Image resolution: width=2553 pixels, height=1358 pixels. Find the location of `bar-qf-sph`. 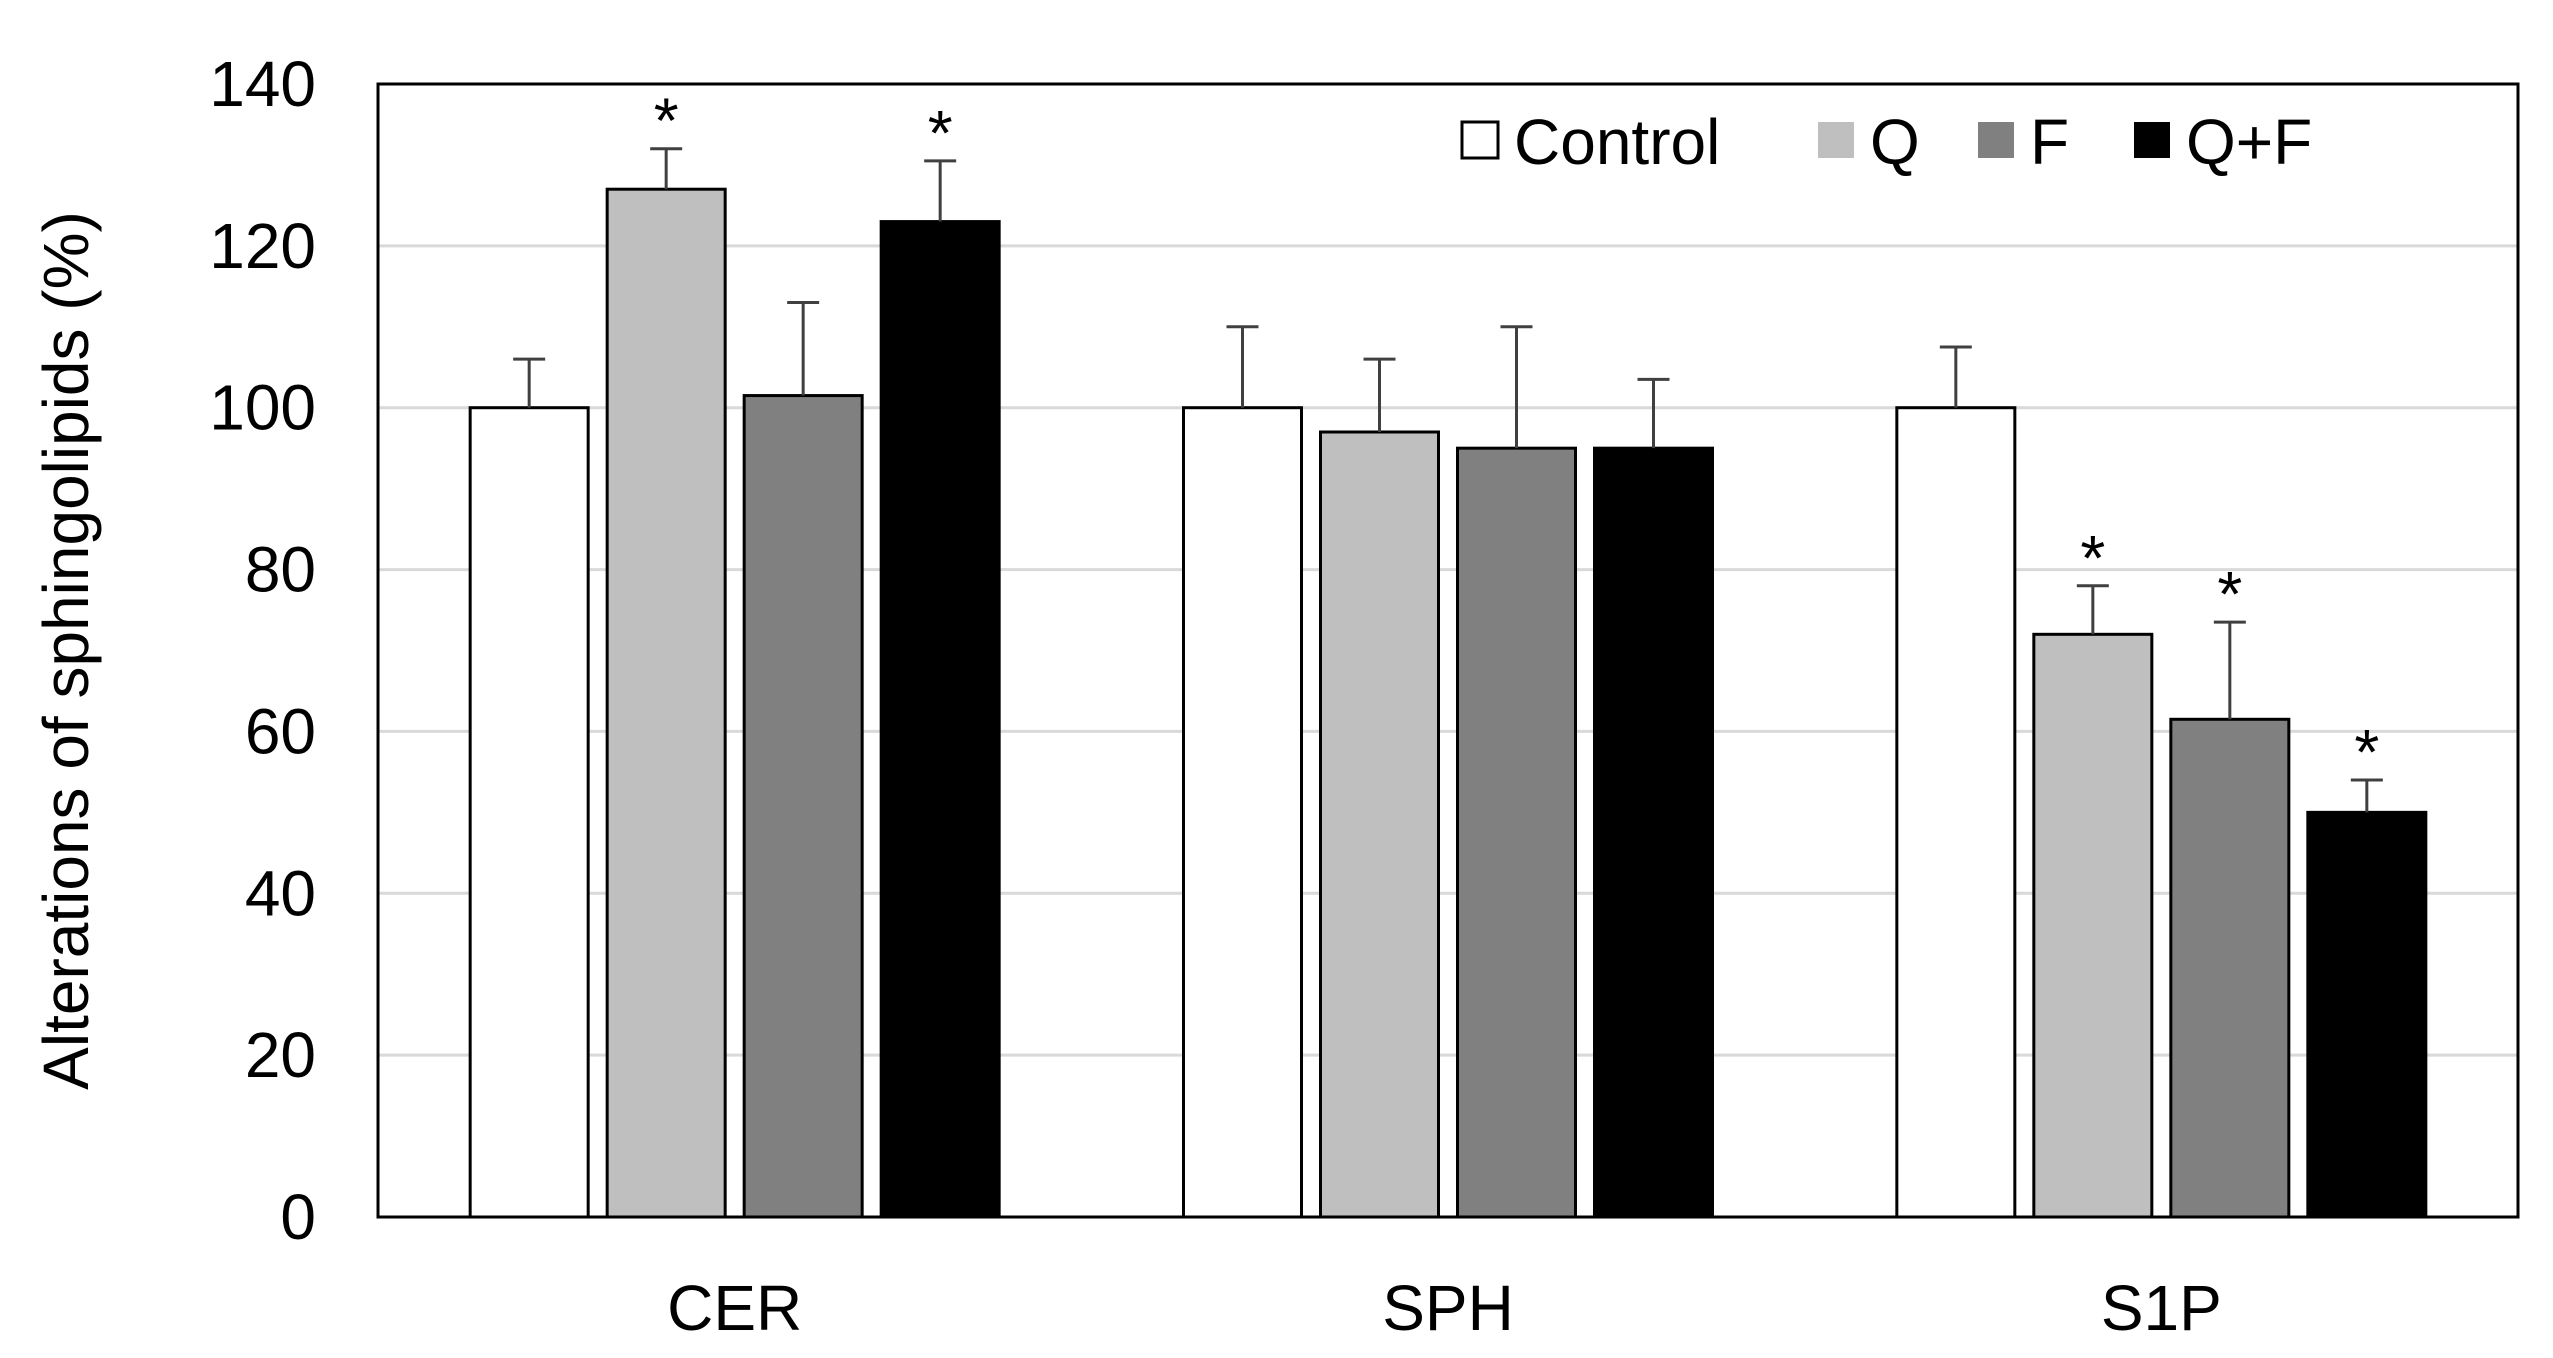

bar-qf-sph is located at coordinates (1653, 832).